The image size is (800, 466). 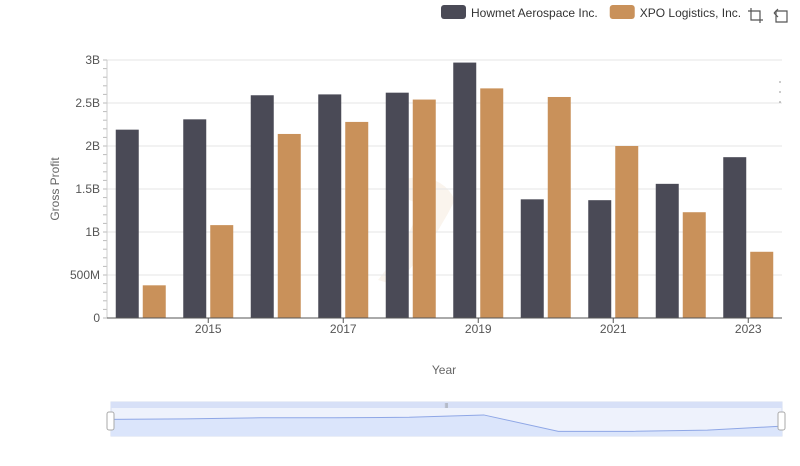 I want to click on bar-xpo-2018, so click(x=424, y=208).